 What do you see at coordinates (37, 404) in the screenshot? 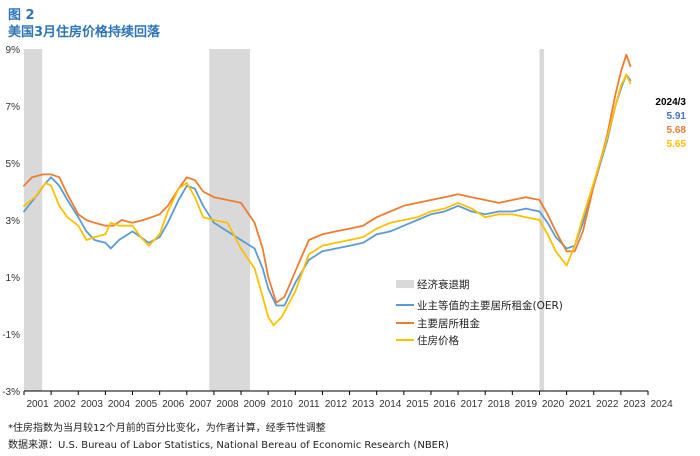
I see `x-tick-label: 2001` at bounding box center [37, 404].